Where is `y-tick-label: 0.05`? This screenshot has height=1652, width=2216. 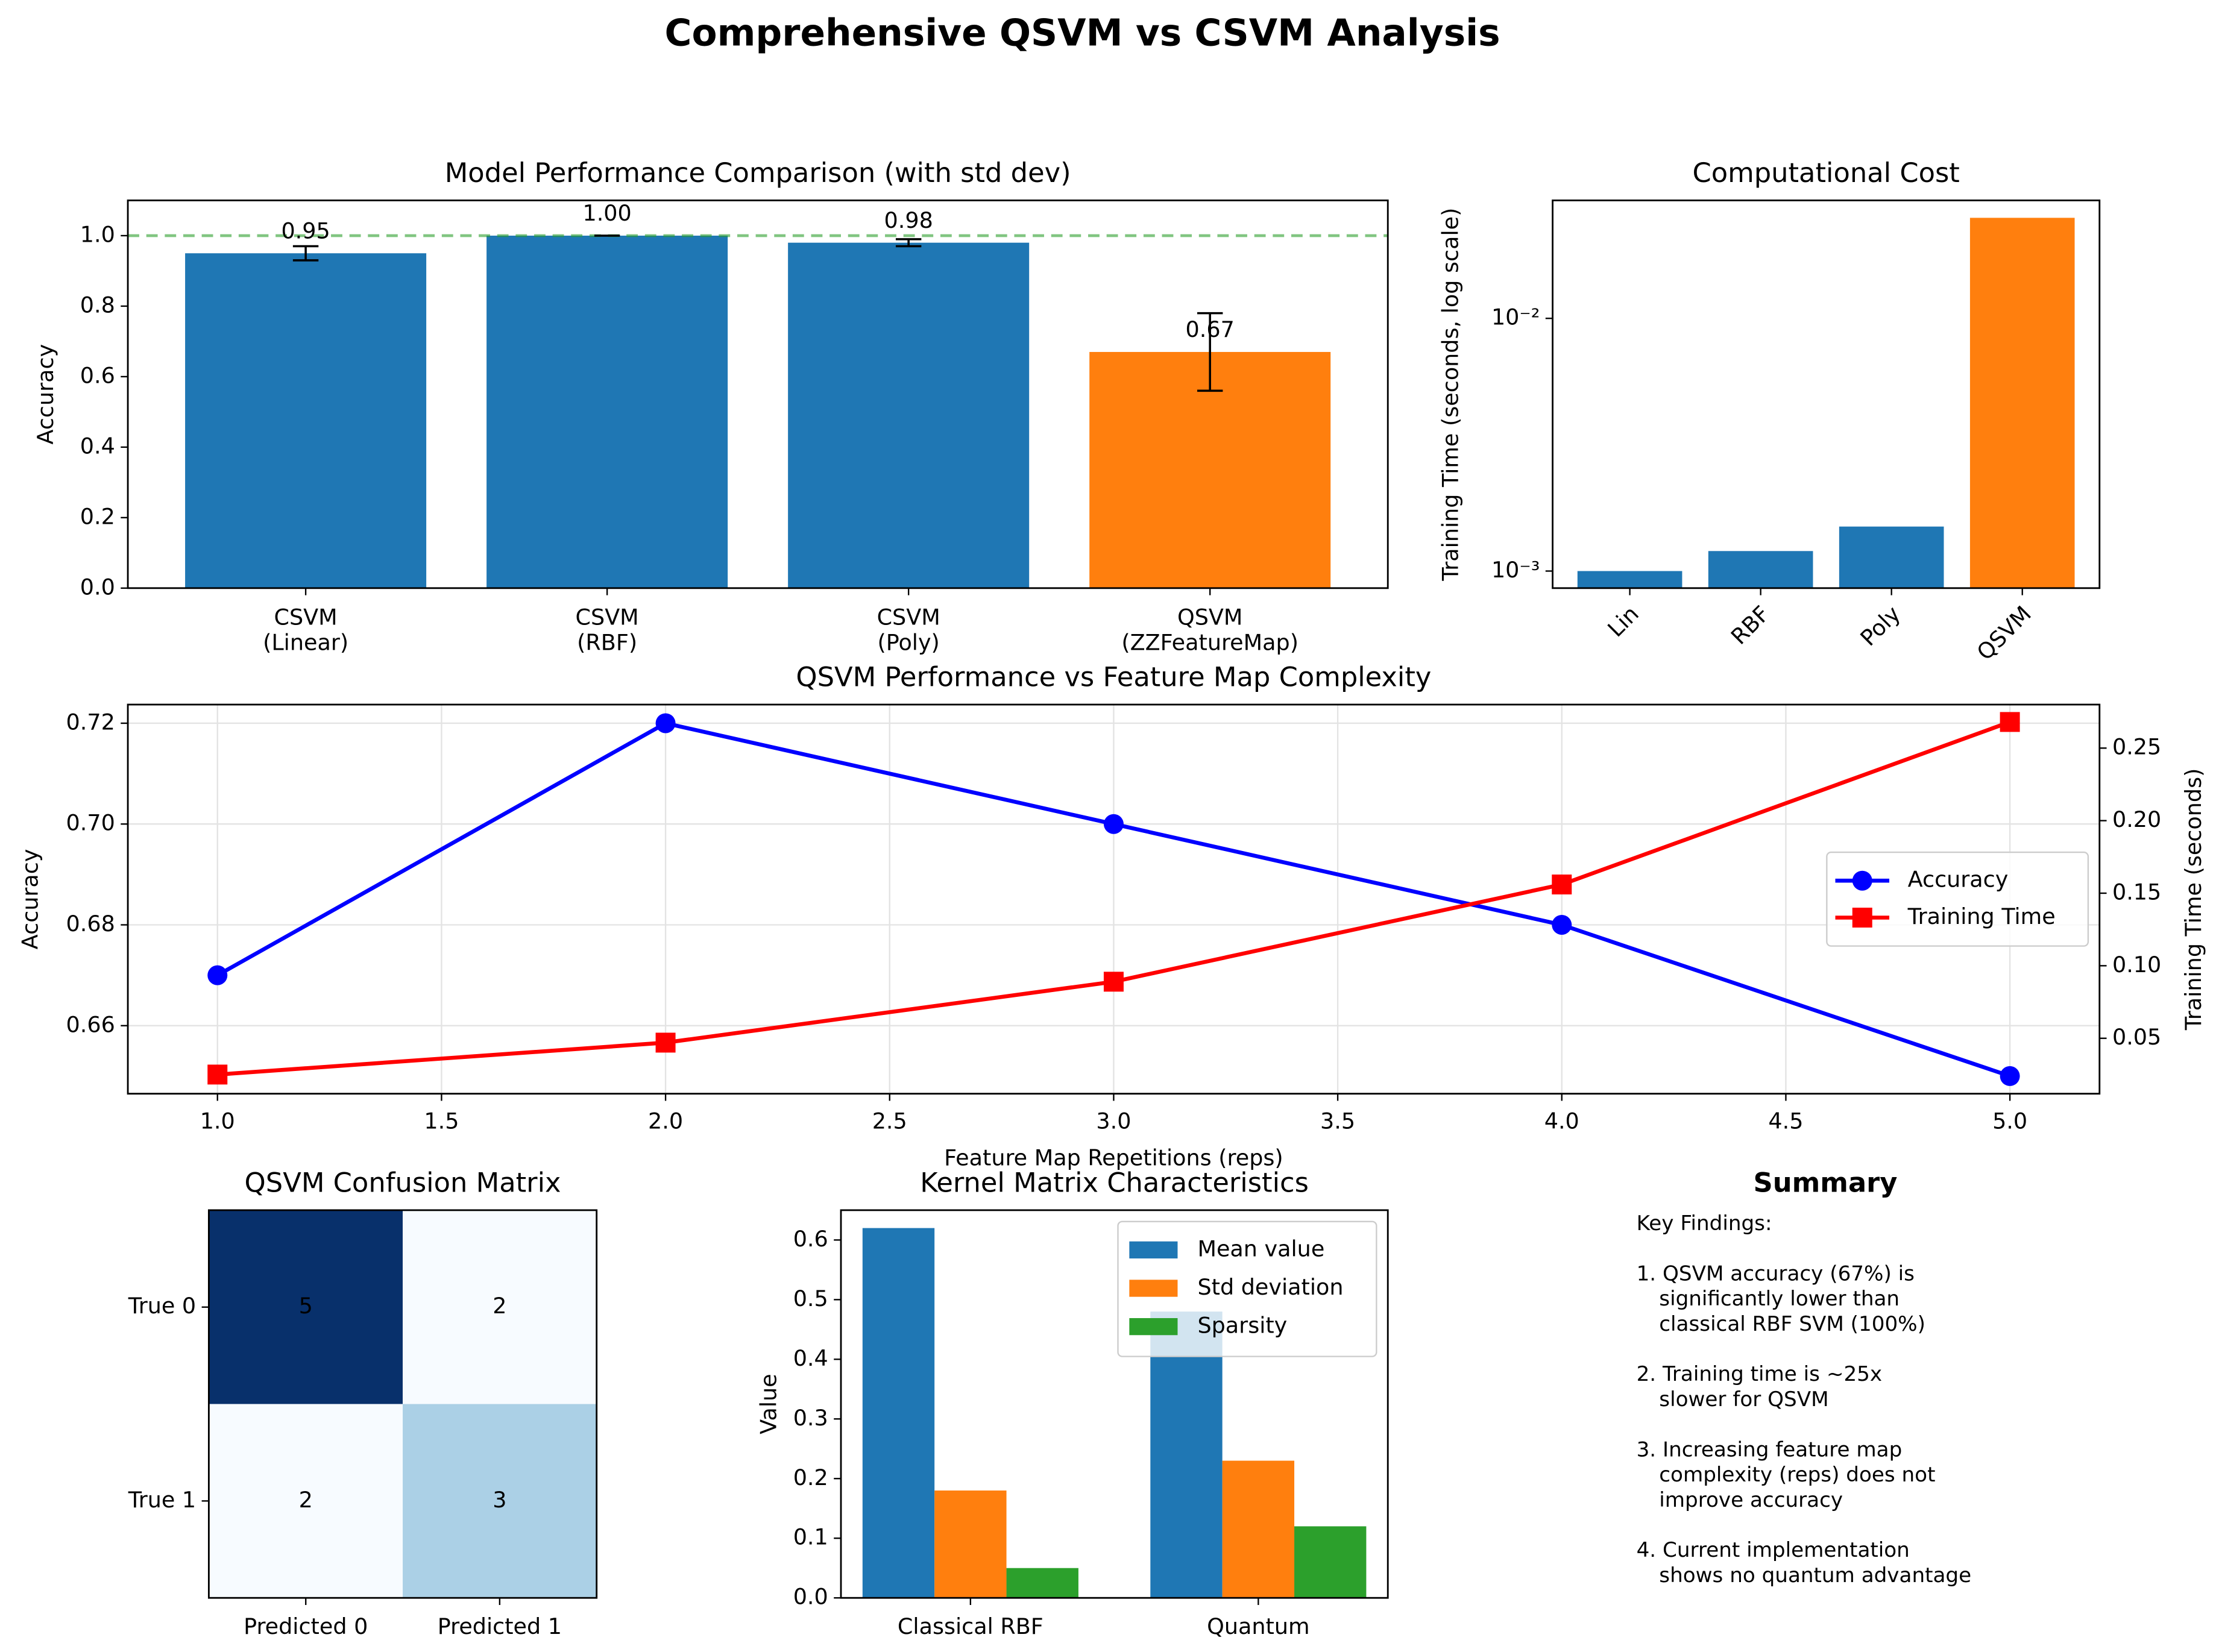 y-tick-label: 0.05 is located at coordinates (2136, 1037).